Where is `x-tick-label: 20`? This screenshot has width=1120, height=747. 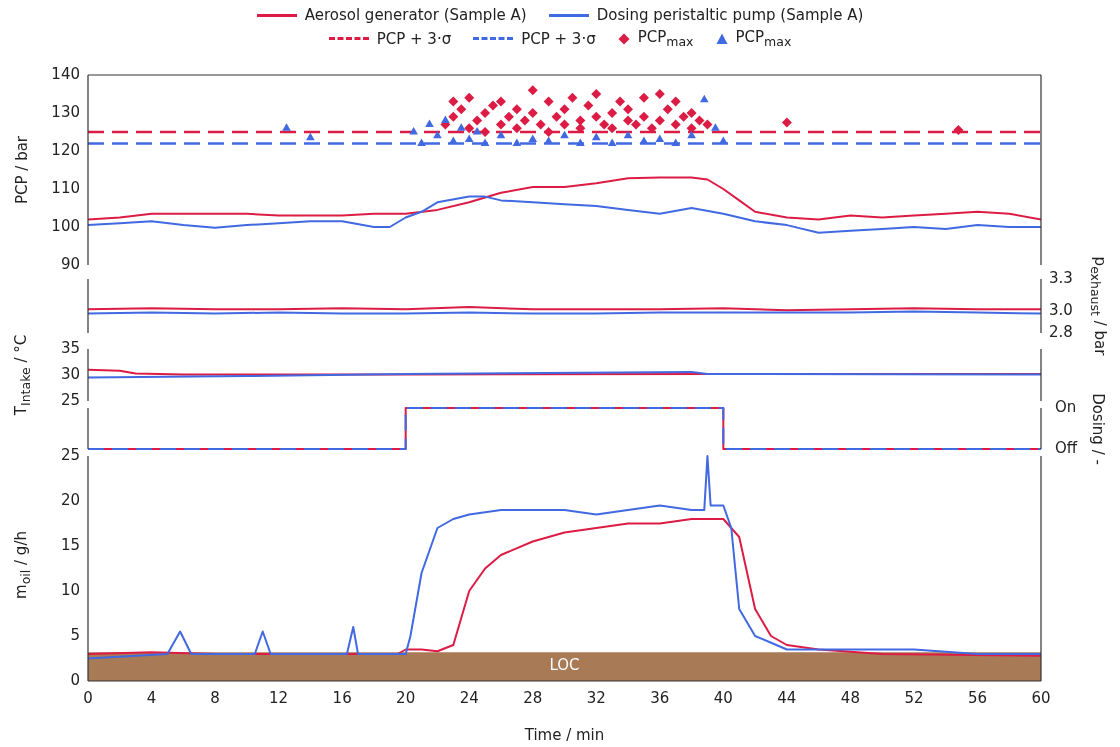
x-tick-label: 20 is located at coordinates (406, 697).